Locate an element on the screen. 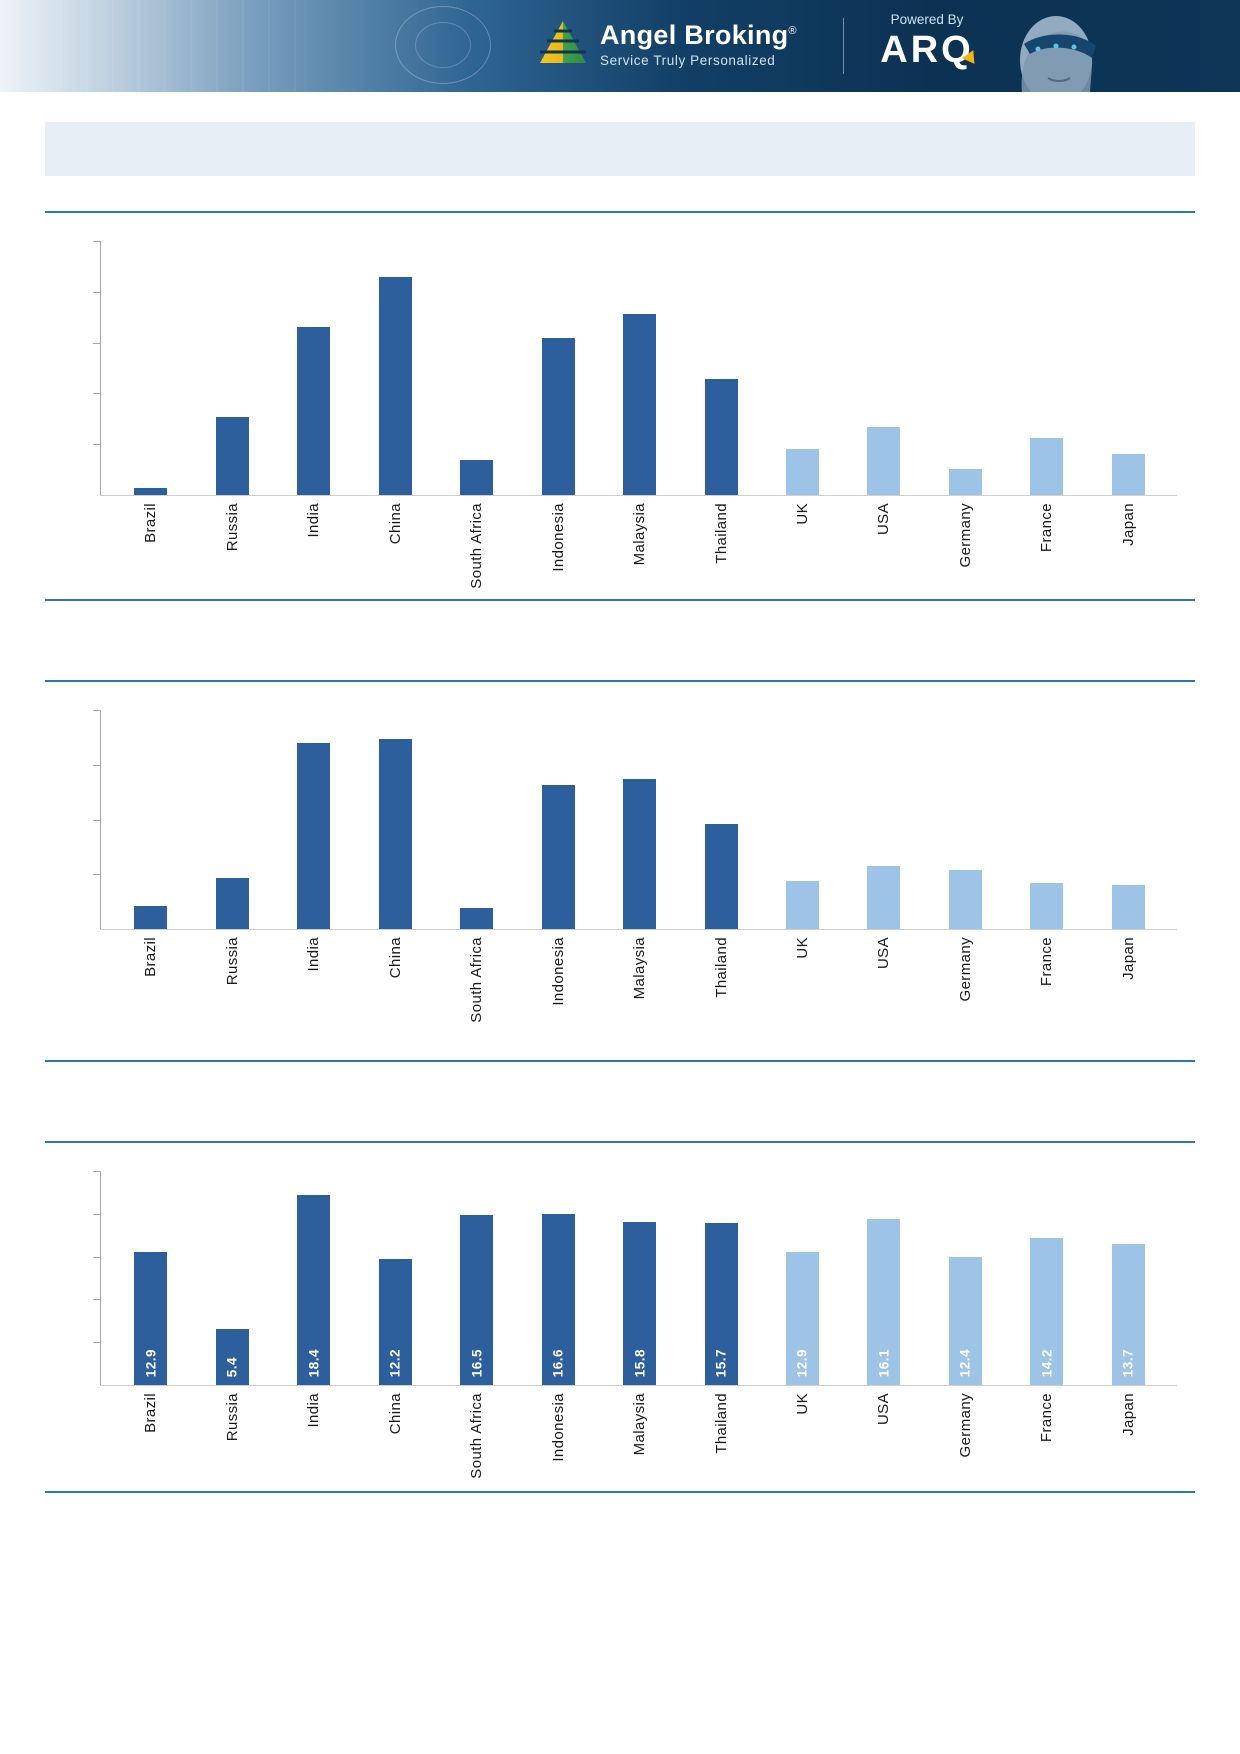 The width and height of the screenshot is (1240, 1754). bar-value-label-germany: 12.4 is located at coordinates (965, 1362).